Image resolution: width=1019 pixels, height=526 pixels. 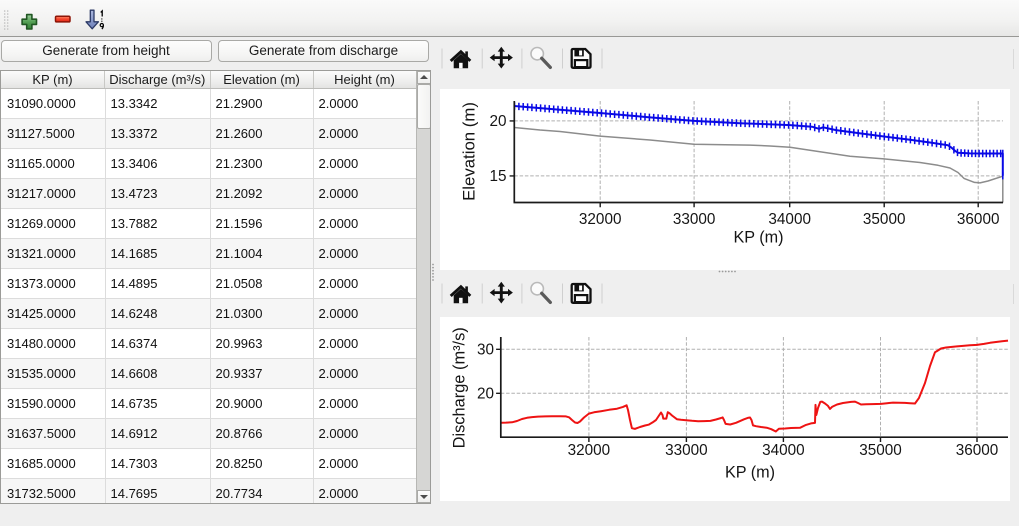 What do you see at coordinates (497, 176) in the screenshot?
I see `svg-text: 15` at bounding box center [497, 176].